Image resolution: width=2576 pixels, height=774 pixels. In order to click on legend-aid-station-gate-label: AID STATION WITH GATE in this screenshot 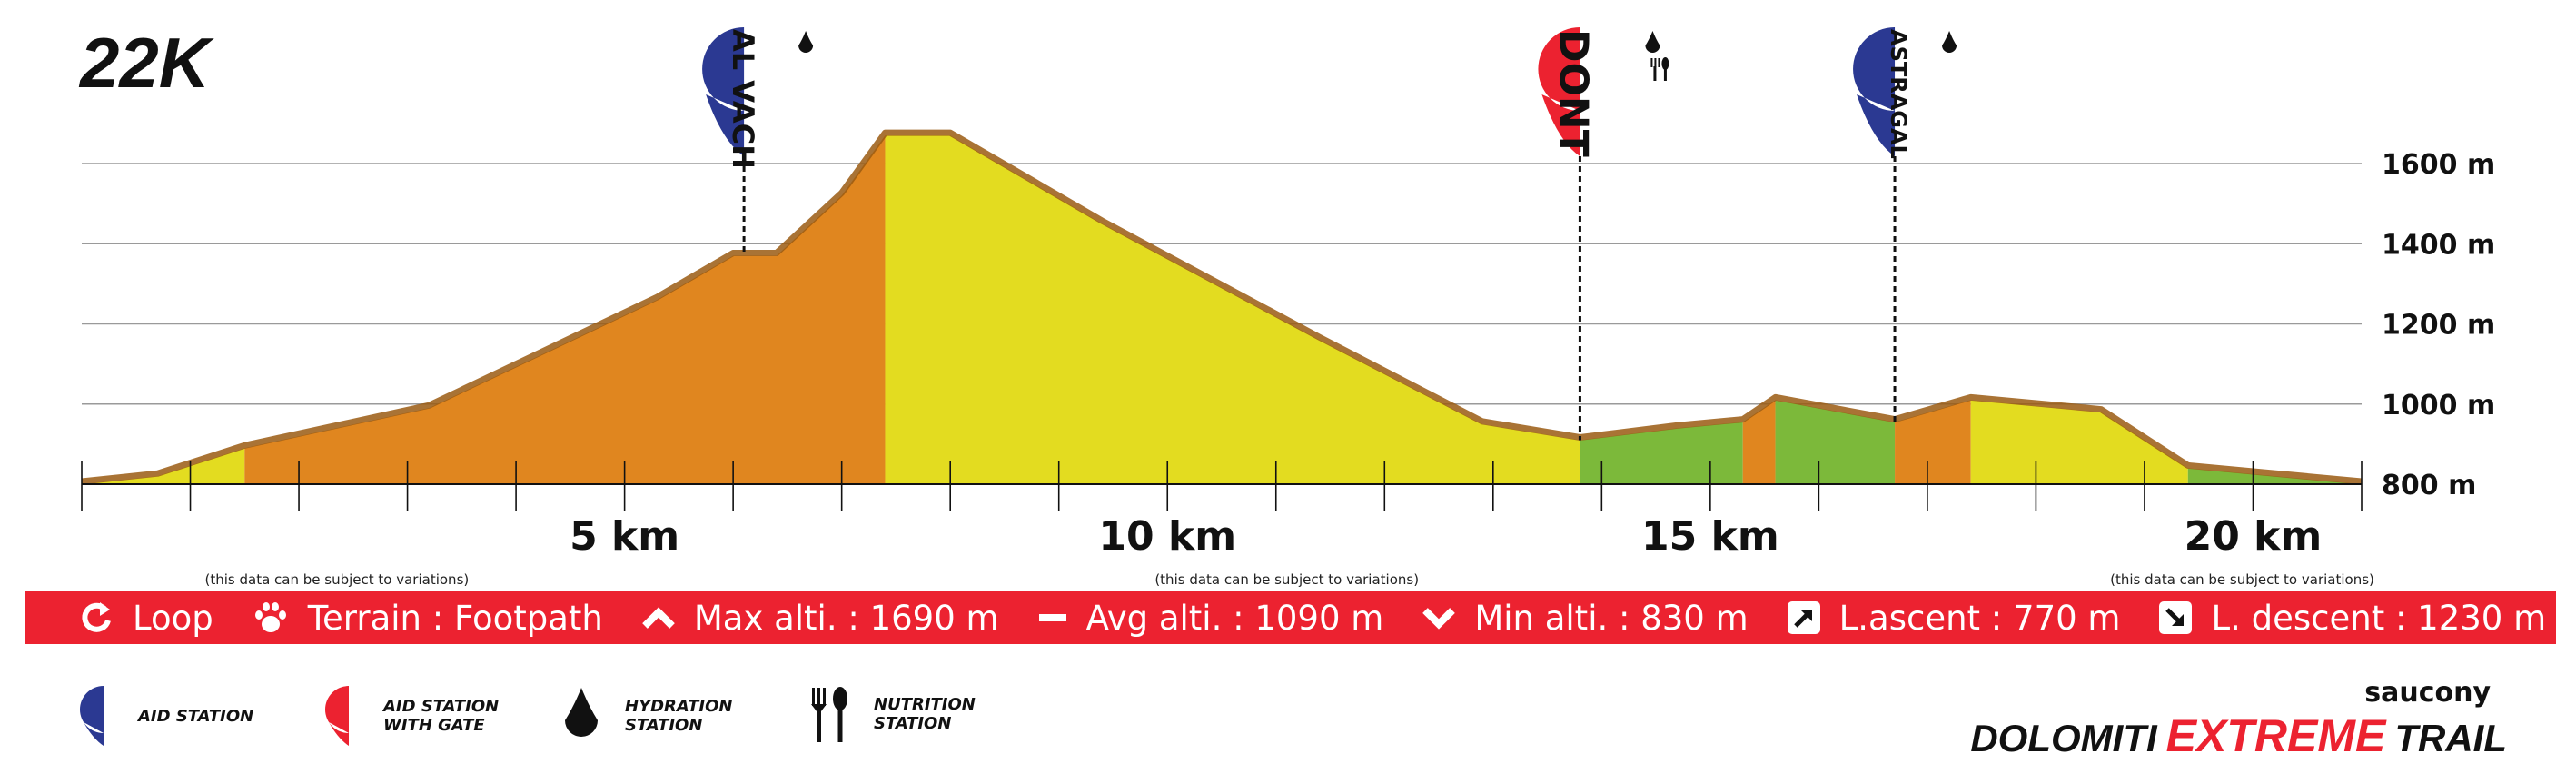, I will do `click(441, 716)`.